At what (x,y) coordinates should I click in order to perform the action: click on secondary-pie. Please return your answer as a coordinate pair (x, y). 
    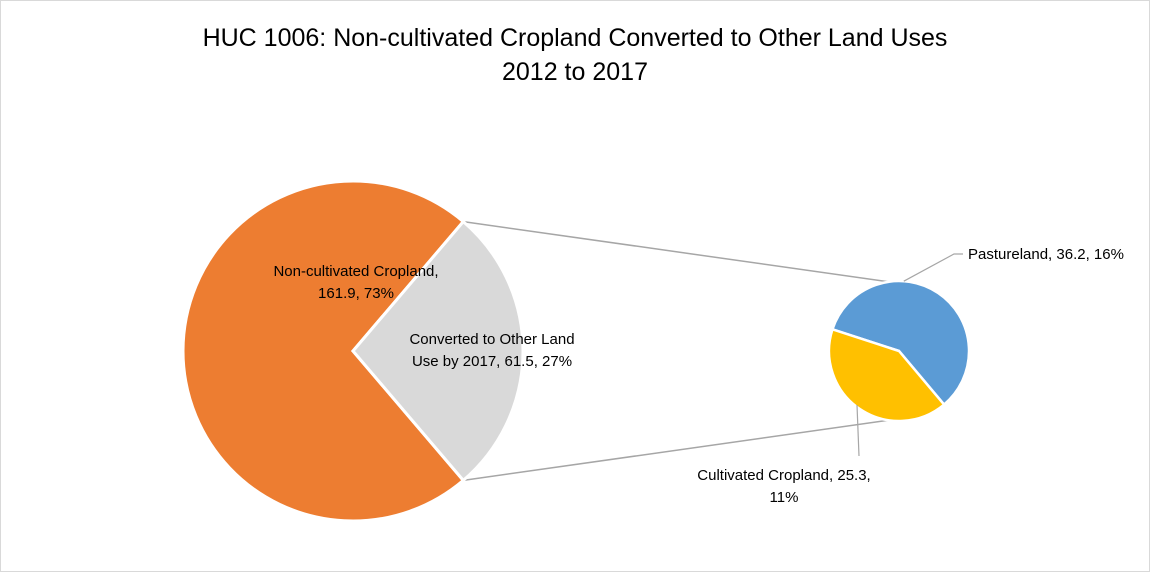
    Looking at the image, I should click on (899, 351).